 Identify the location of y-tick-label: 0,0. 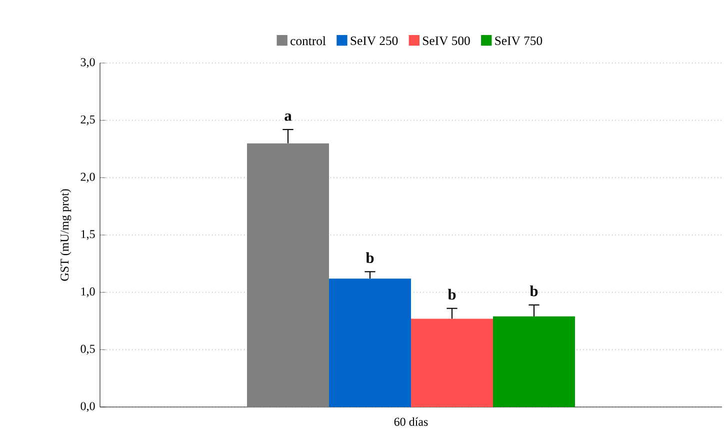
(87, 407).